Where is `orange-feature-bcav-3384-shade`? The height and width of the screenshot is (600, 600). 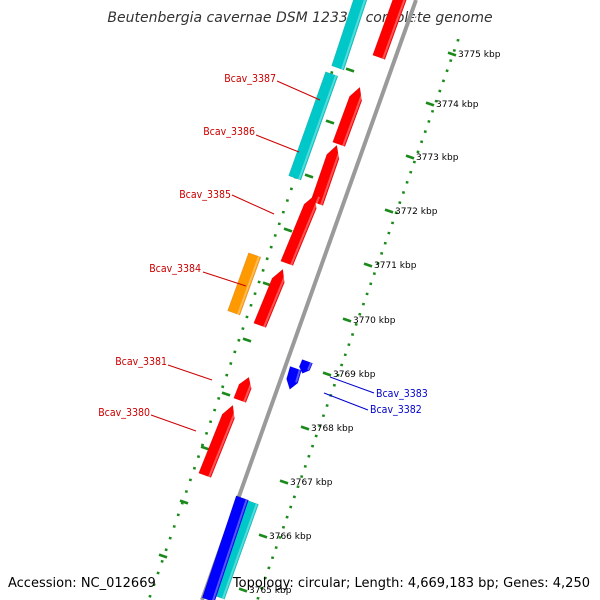
orange-feature-bcav-3384-shade is located at coordinates (248, 285).